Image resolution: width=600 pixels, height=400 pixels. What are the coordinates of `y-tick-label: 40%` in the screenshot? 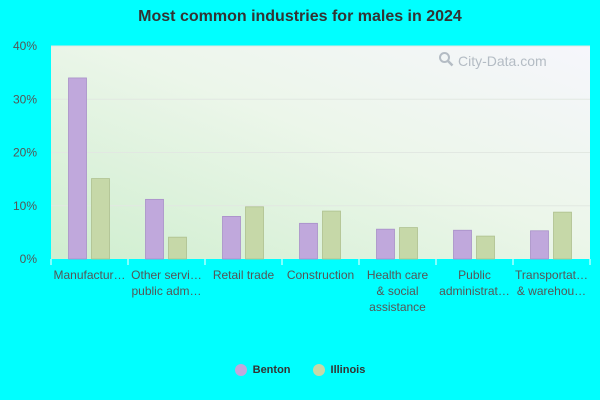 It's located at (25, 46).